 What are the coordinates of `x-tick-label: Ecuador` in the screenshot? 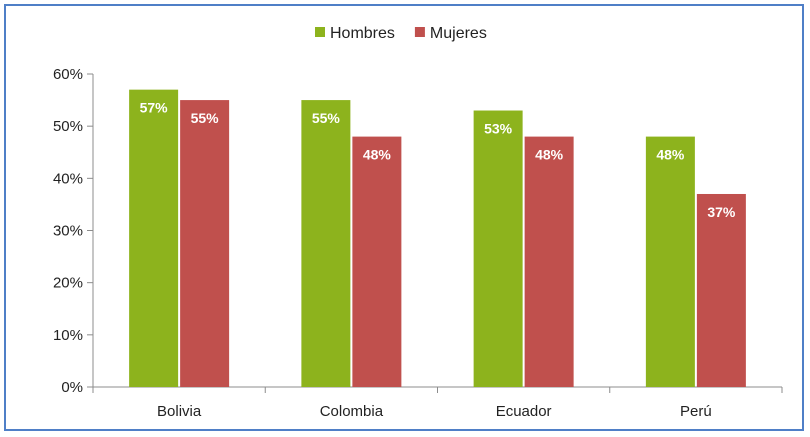 It's located at (524, 411).